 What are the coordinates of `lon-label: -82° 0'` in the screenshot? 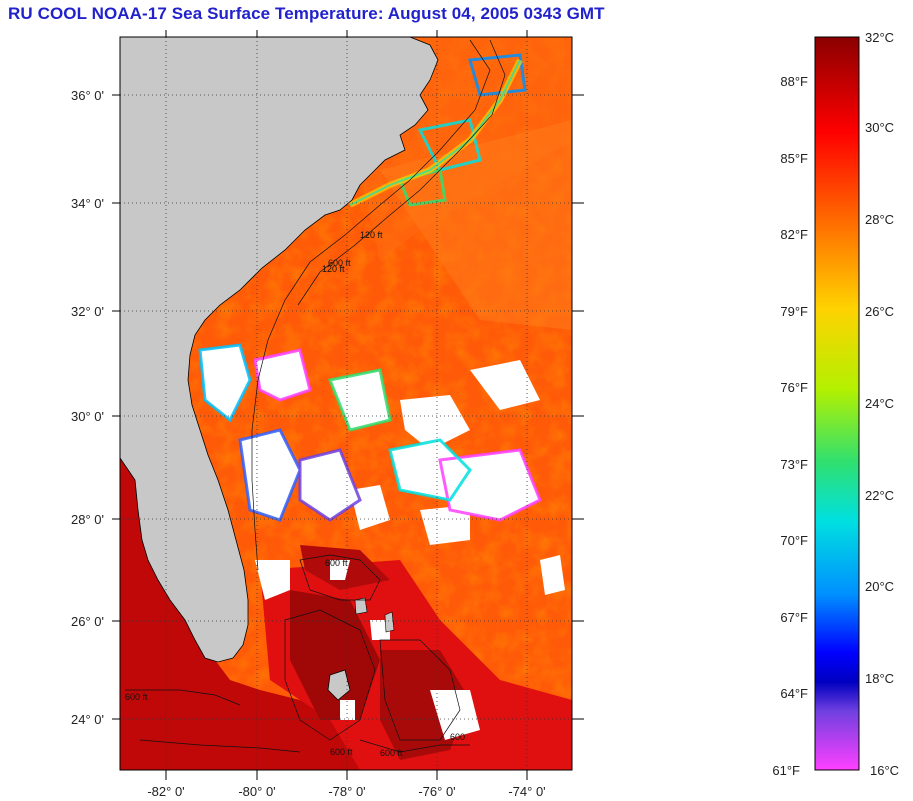 It's located at (165, 791).